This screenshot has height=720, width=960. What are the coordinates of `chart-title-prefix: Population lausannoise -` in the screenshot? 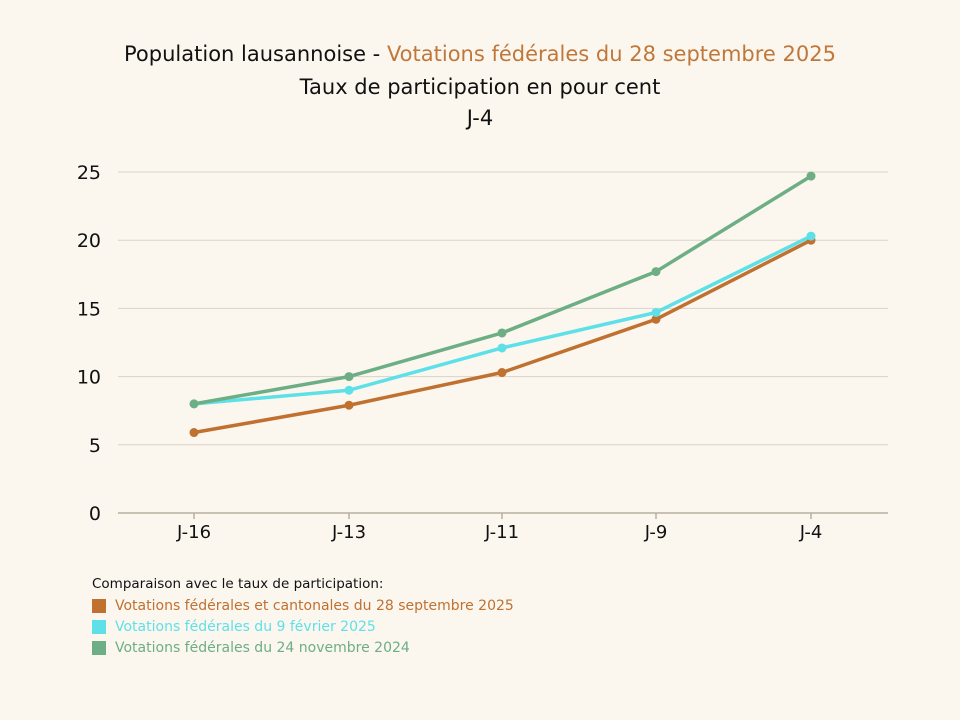 It's located at (255, 54).